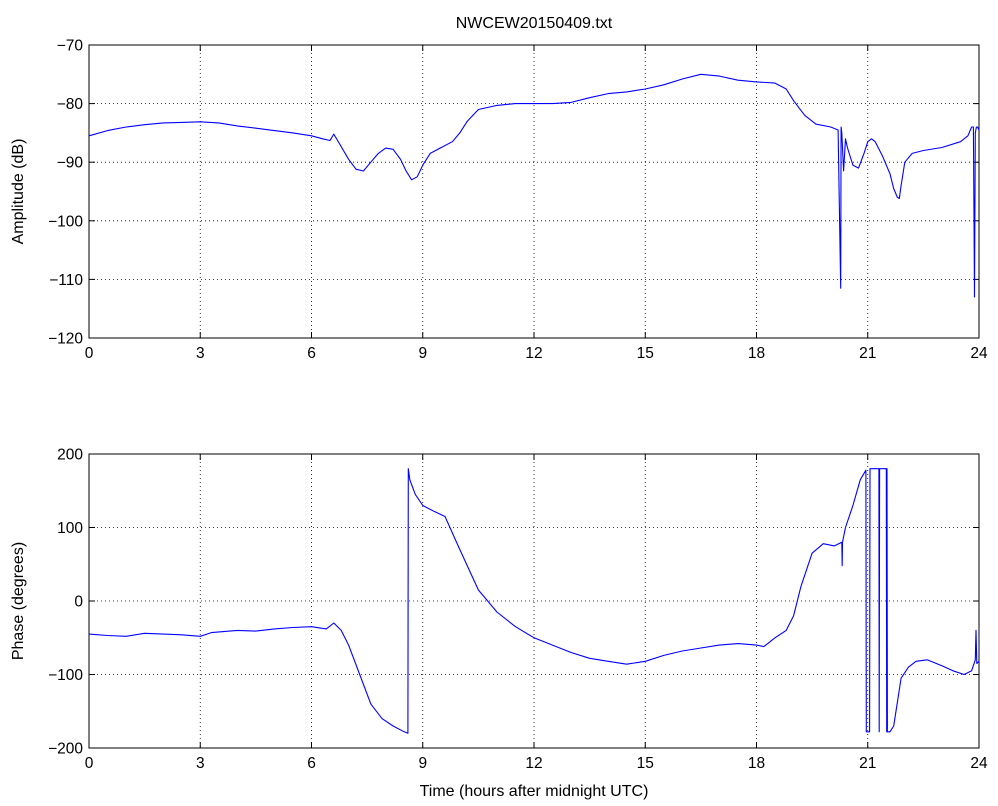 This screenshot has width=998, height=806. I want to click on y-tick-label: −120, so click(65, 339).